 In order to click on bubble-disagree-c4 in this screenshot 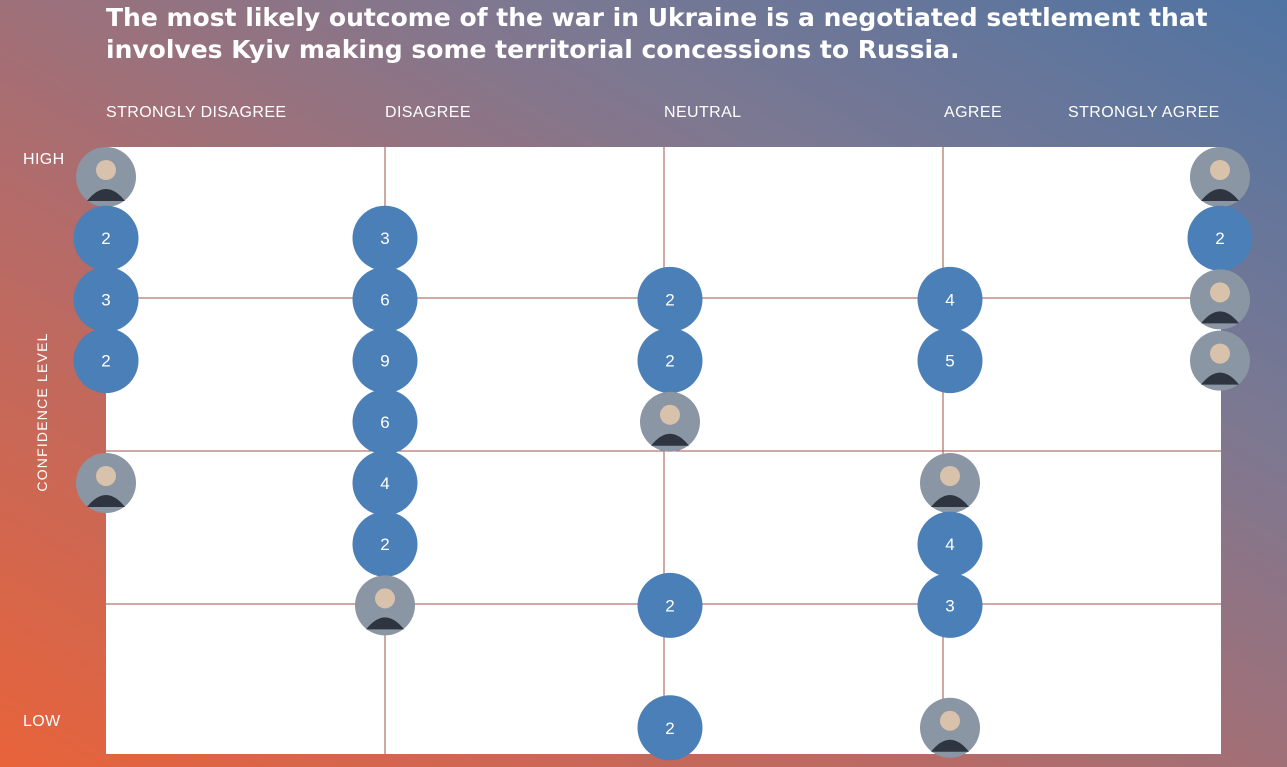, I will do `click(385, 544)`.